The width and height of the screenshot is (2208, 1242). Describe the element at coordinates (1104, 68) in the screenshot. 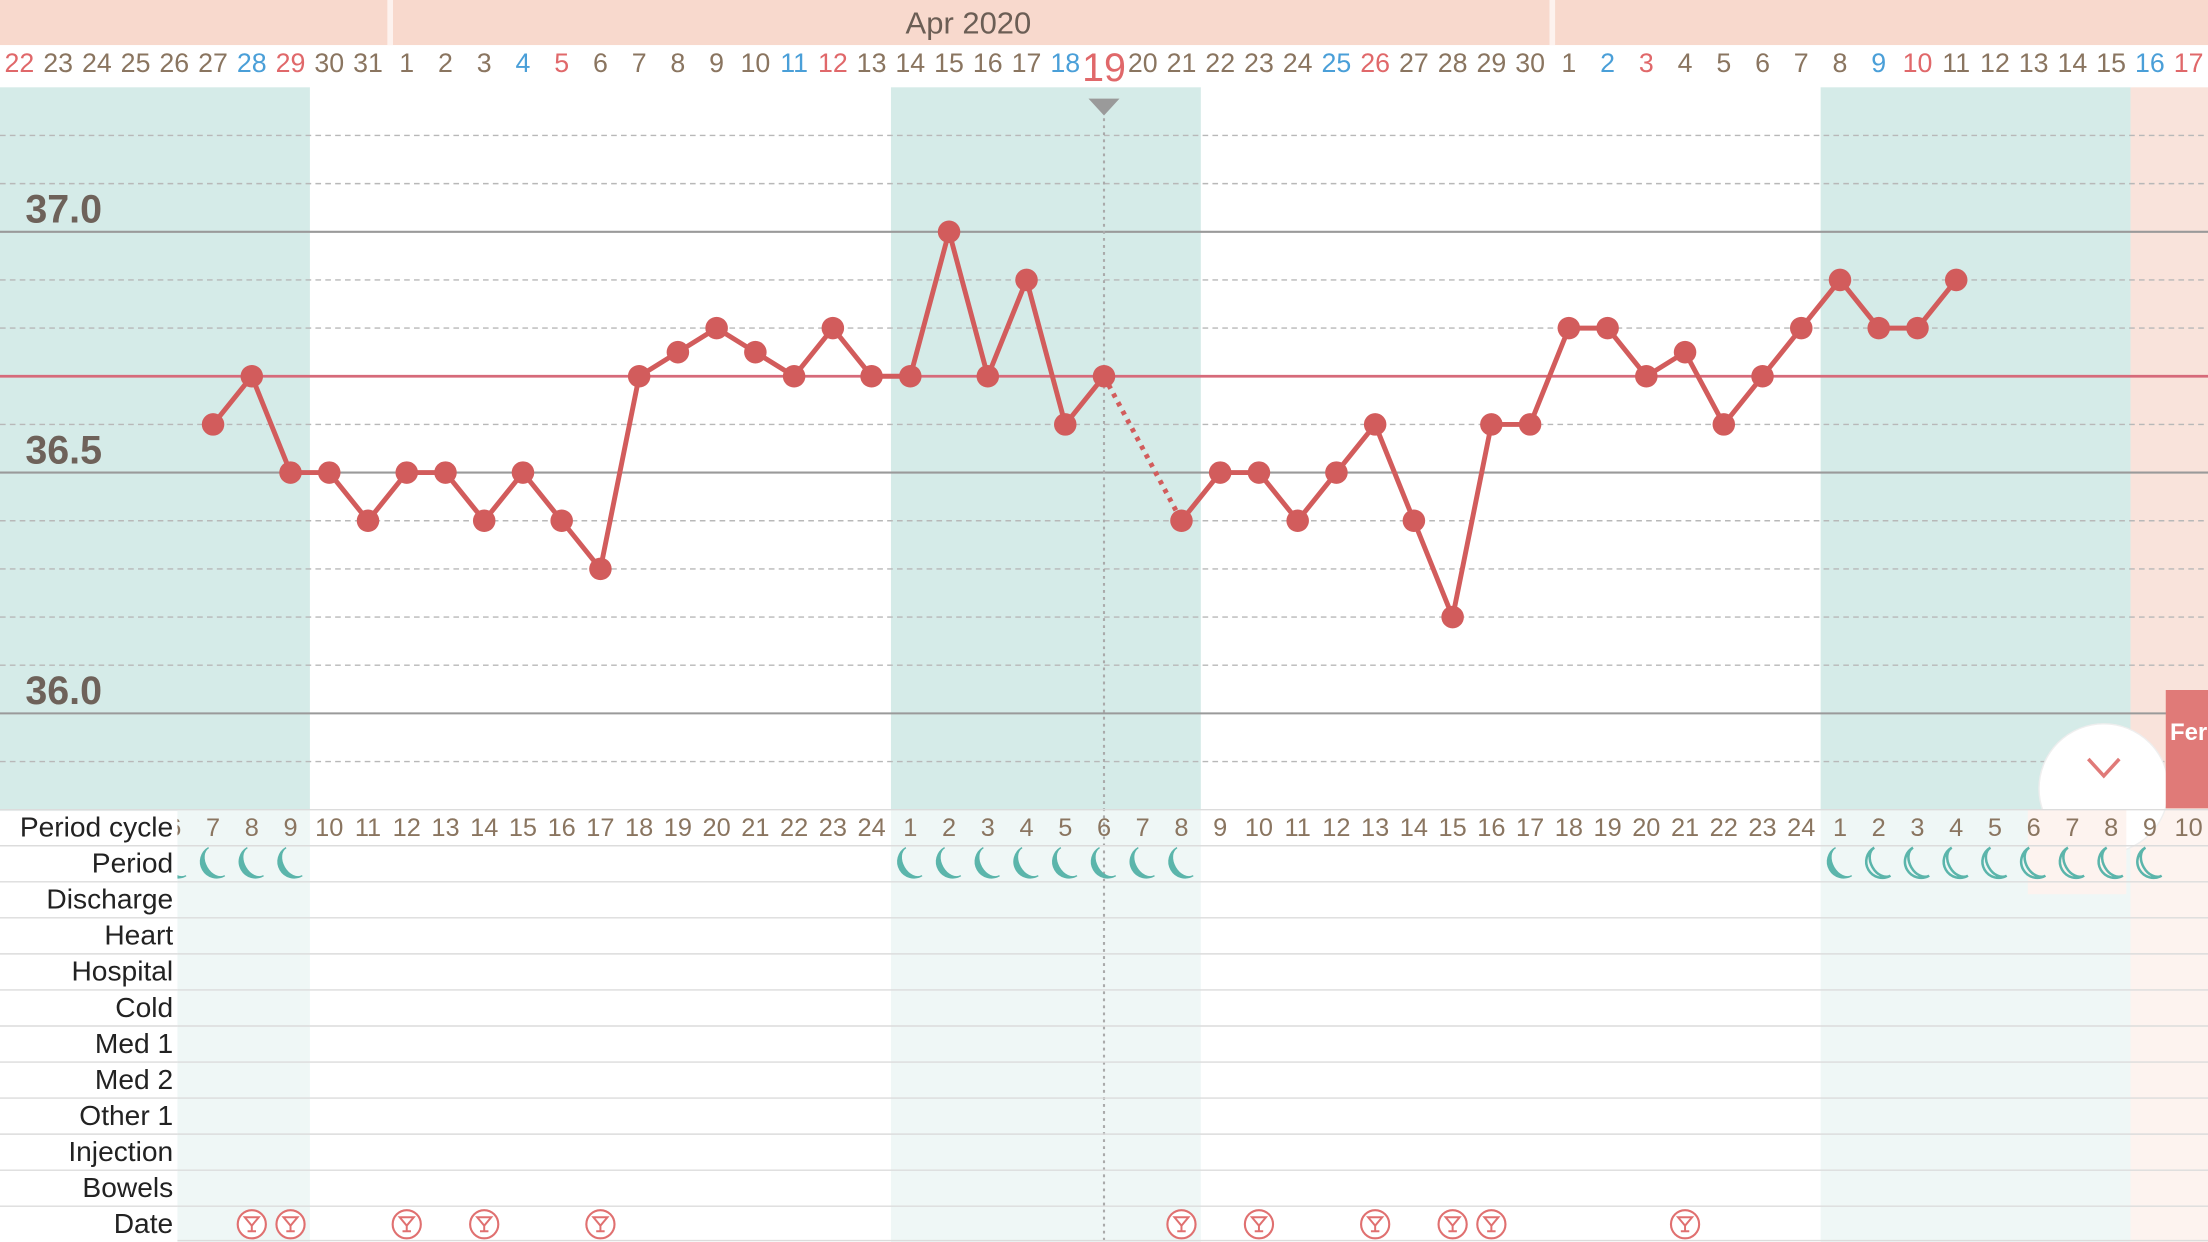

I see `selected-date-label: 19` at that location.